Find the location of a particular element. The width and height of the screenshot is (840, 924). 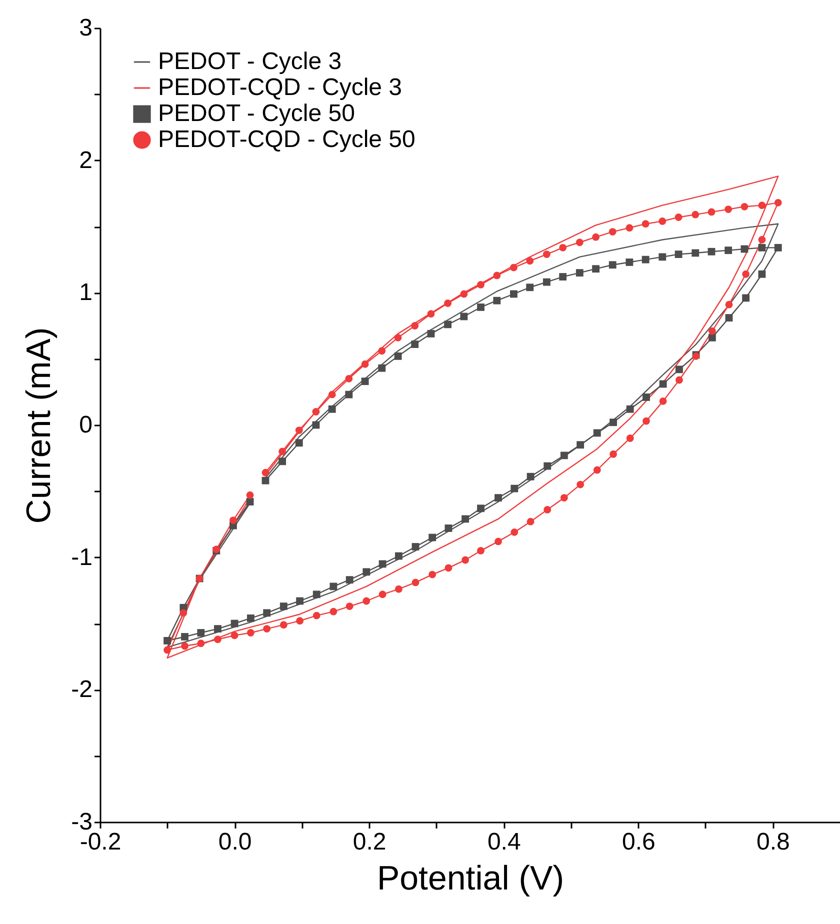

y-tick-label: 1 is located at coordinates (85, 292).